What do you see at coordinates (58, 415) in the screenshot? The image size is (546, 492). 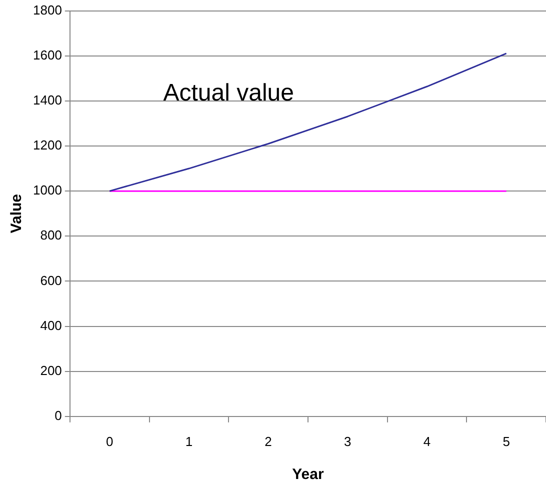 I see `y-tick-label: 0` at bounding box center [58, 415].